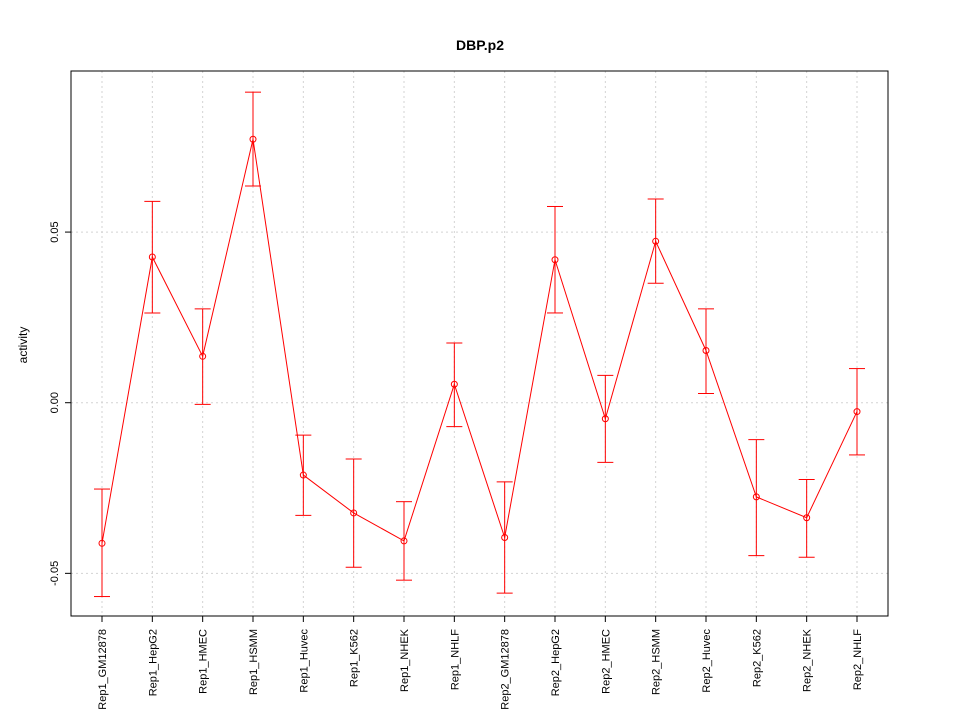  Describe the element at coordinates (304, 661) in the screenshot. I see `x-tick-label: Rep1_Huvec` at that location.